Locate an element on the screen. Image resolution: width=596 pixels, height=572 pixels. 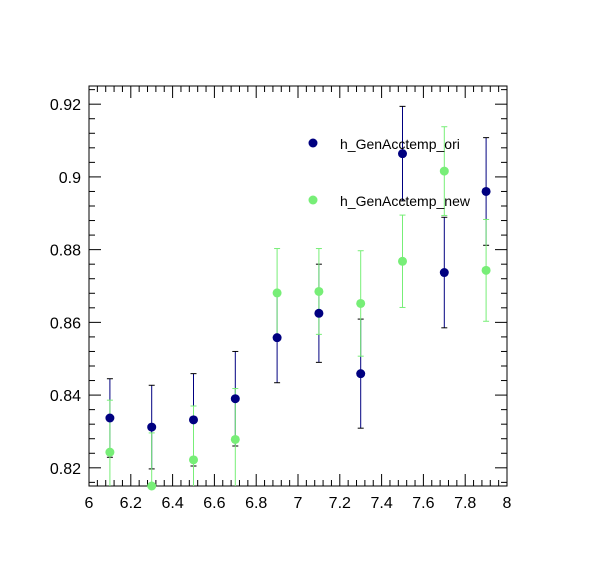
y-tick-label: 0.92 is located at coordinates (65, 105).